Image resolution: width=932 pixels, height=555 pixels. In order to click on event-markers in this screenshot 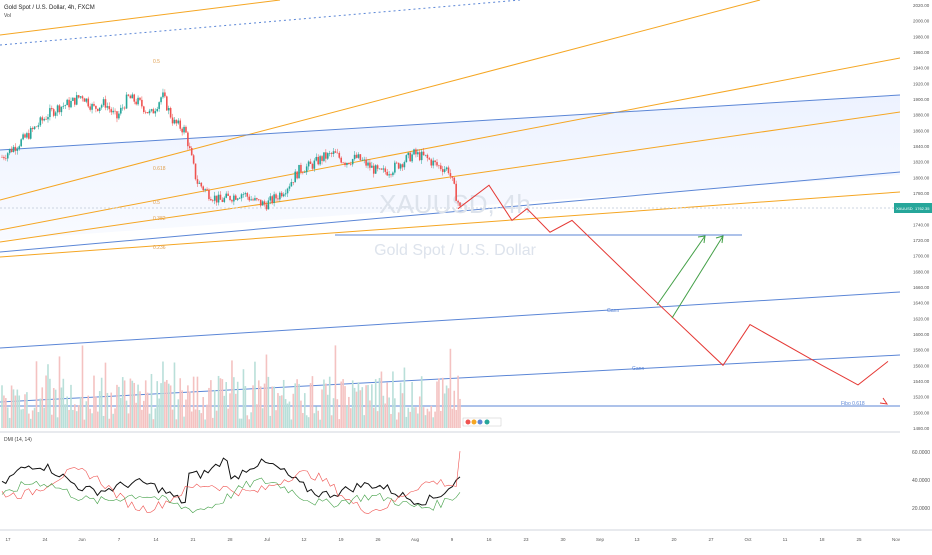, I will do `click(482, 422)`.